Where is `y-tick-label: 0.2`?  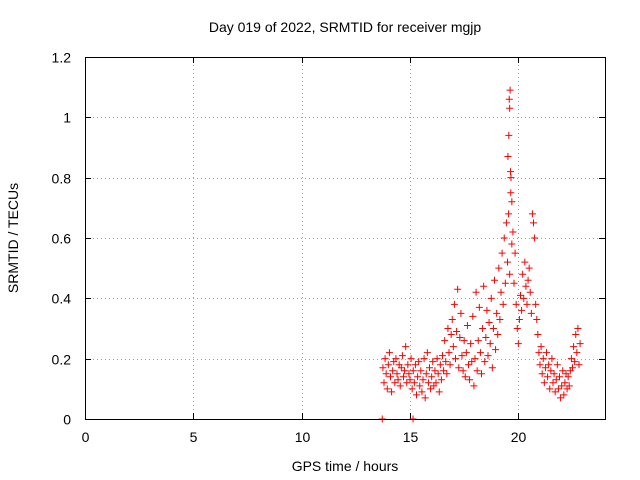 y-tick-label: 0.2 is located at coordinates (62, 360).